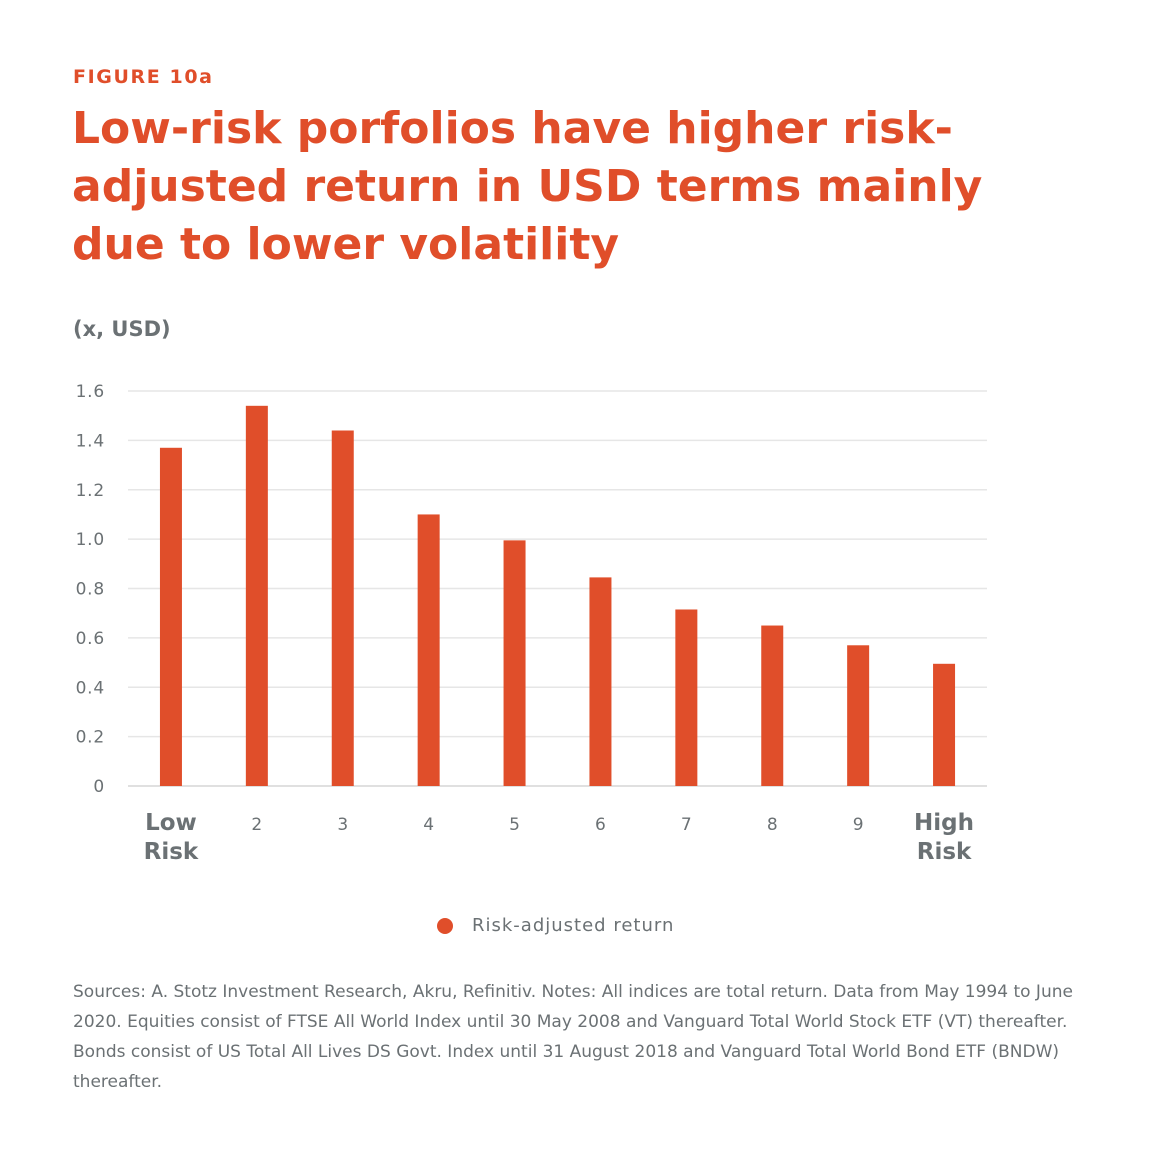 This screenshot has height=1158, width=1161. I want to click on x-tick-label-line: Low, so click(171, 823).